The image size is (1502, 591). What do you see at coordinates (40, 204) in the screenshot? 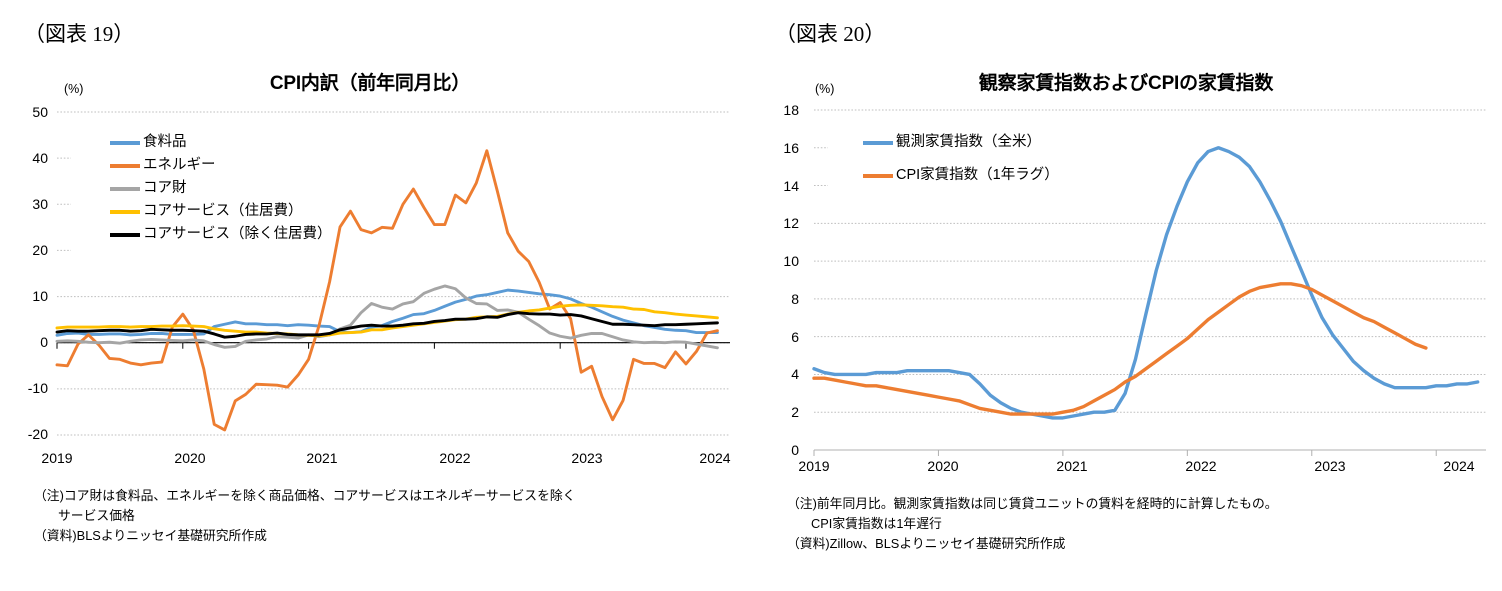
I see `y-tick-19-30: 30` at bounding box center [40, 204].